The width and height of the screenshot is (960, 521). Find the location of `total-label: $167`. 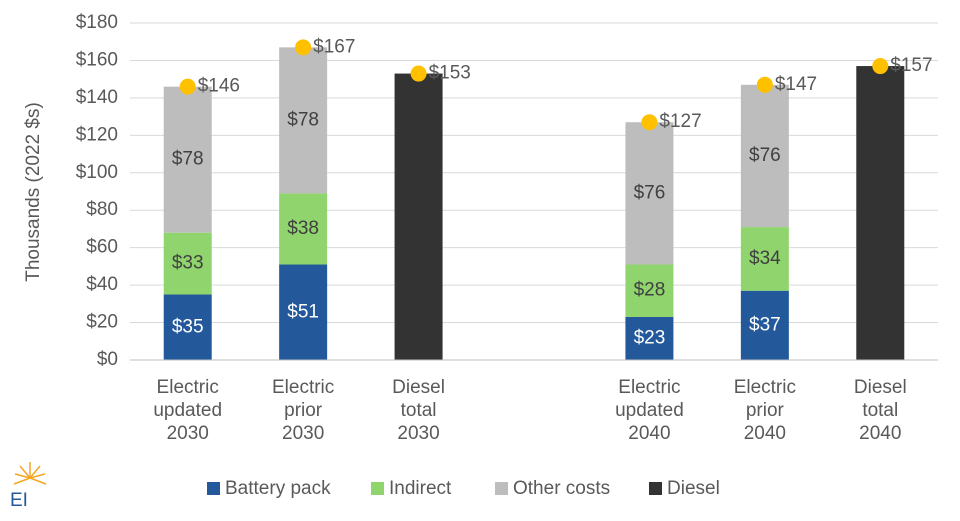

total-label: $167 is located at coordinates (334, 46).